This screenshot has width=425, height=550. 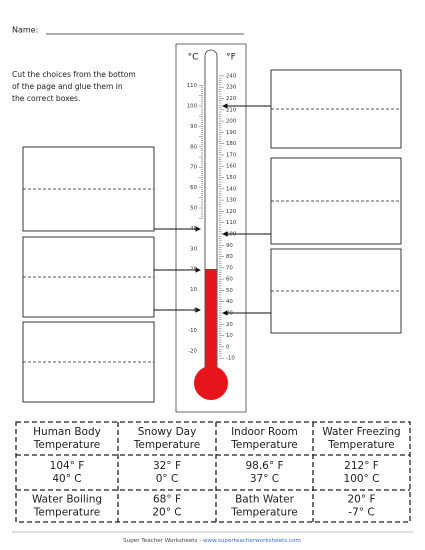 I want to click on cell-text: 40° C, so click(x=66, y=479).